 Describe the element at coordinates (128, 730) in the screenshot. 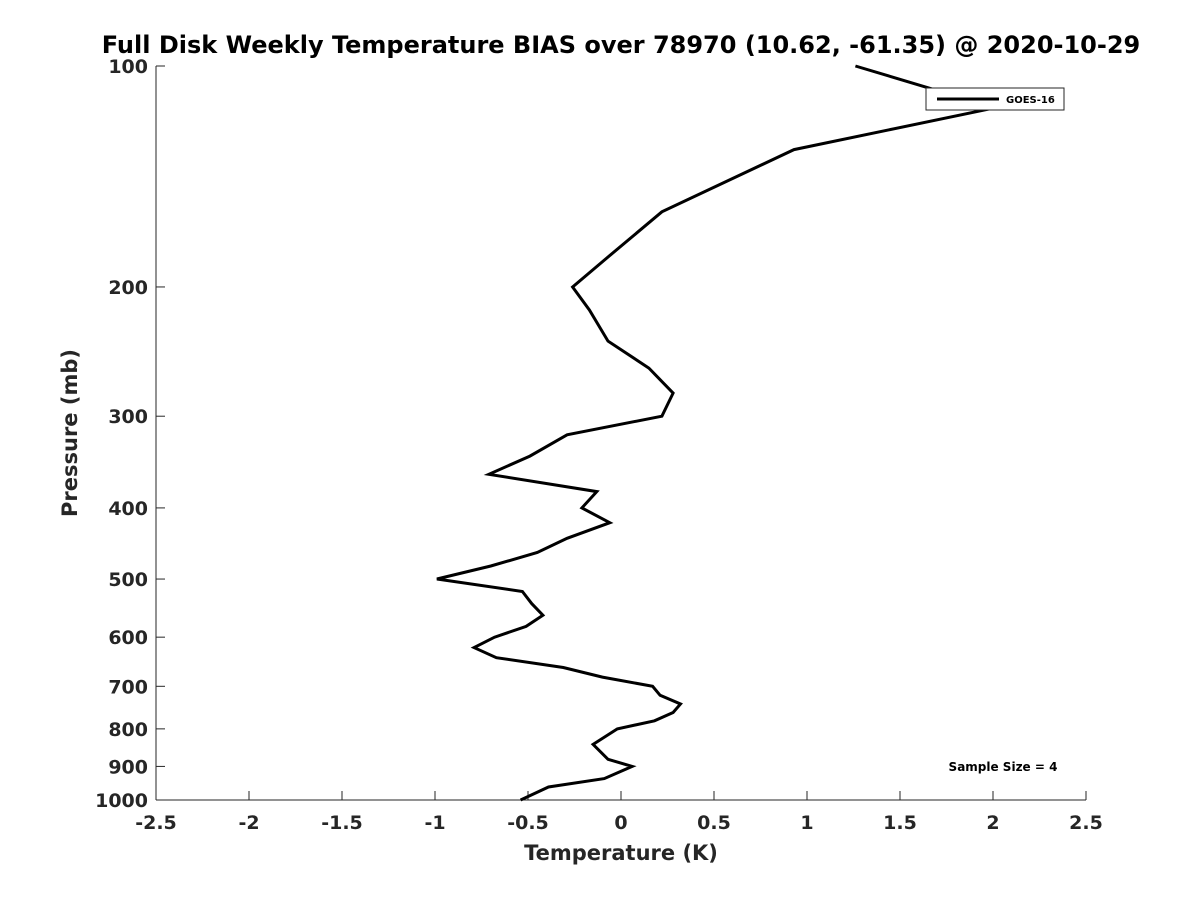

I see `y-tick-label: 800` at that location.